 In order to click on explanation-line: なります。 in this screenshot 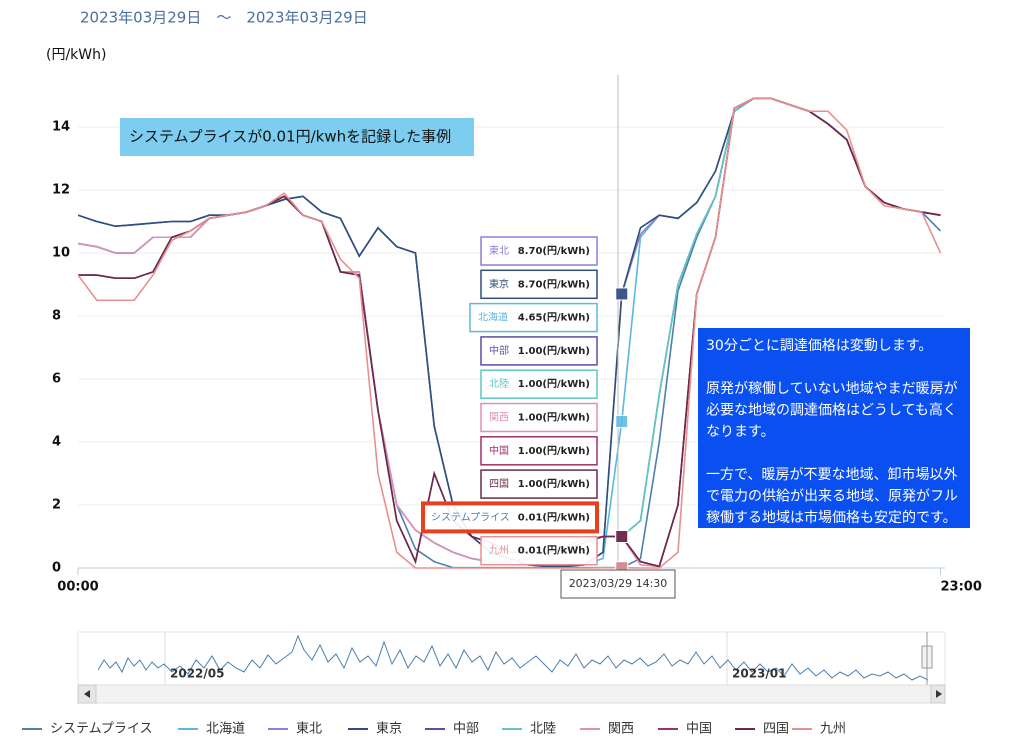, I will do `click(740, 432)`.